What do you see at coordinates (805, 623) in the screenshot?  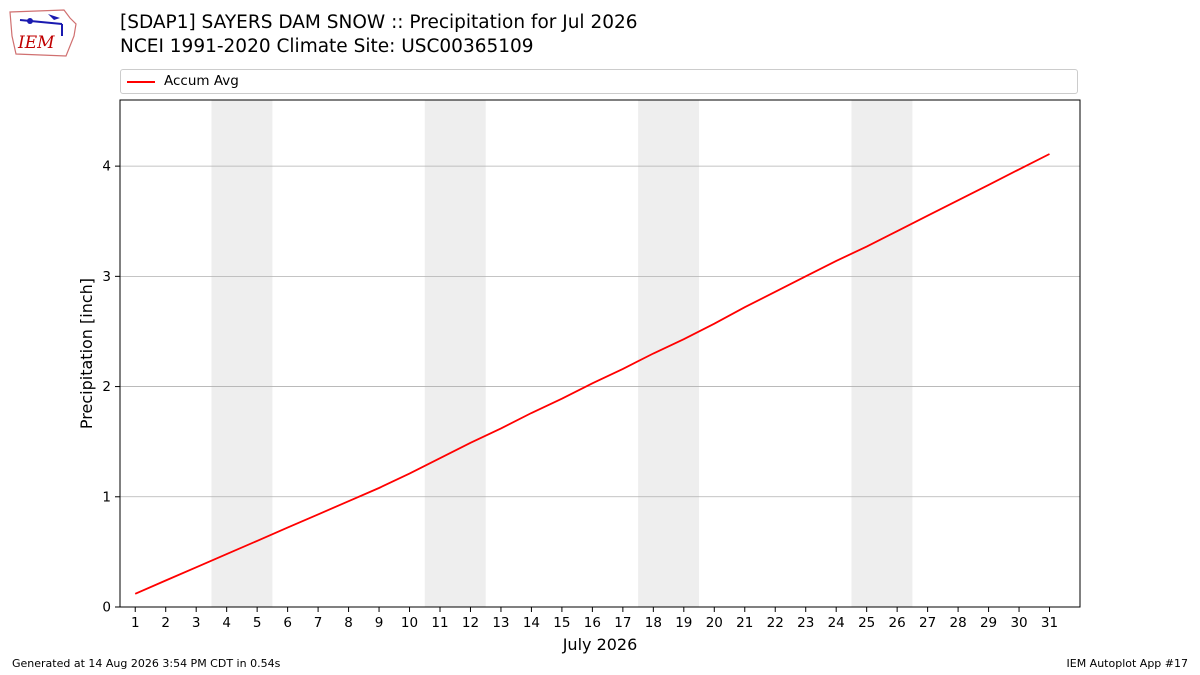 I see `x-tick-label: 23` at bounding box center [805, 623].